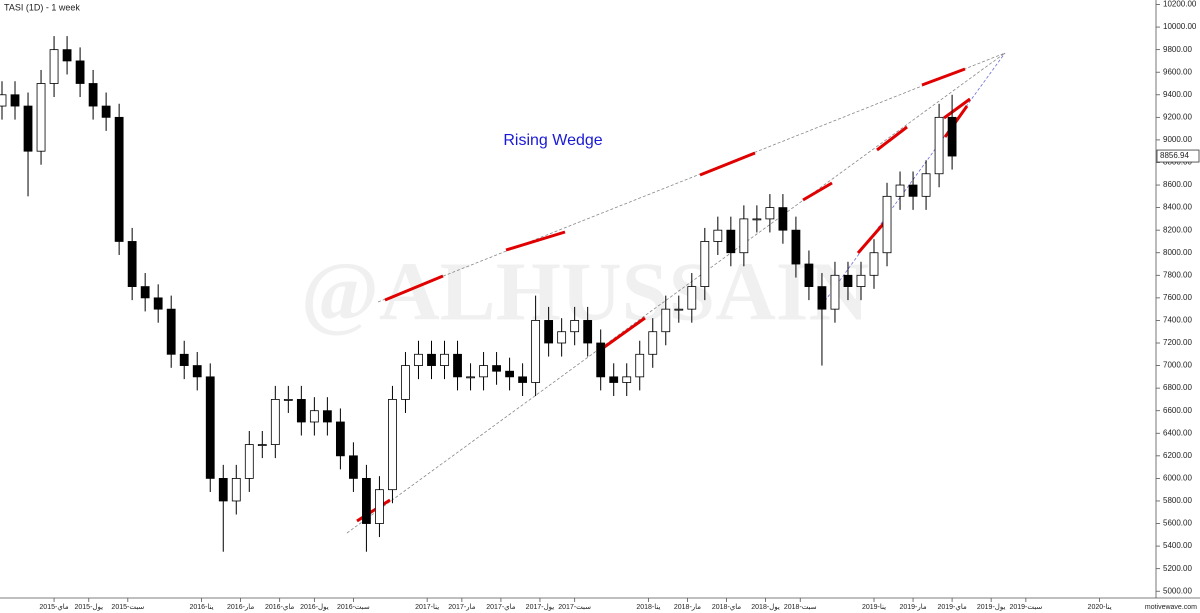 The image size is (1200, 613). Describe the element at coordinates (1177, 116) in the screenshot. I see `y-tick-label: 9200.00` at that location.